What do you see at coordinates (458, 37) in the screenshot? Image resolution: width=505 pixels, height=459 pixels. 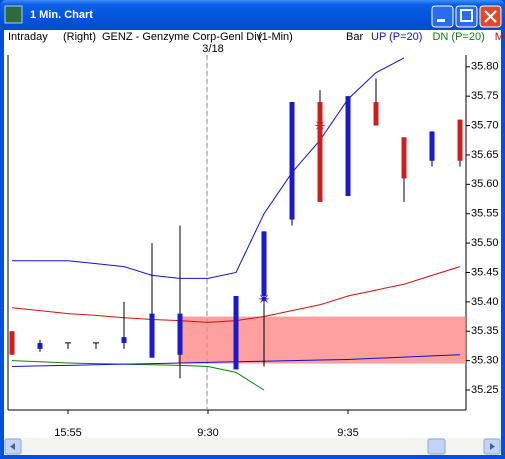 I see `legend-entry: DN (P=20)` at bounding box center [458, 37].